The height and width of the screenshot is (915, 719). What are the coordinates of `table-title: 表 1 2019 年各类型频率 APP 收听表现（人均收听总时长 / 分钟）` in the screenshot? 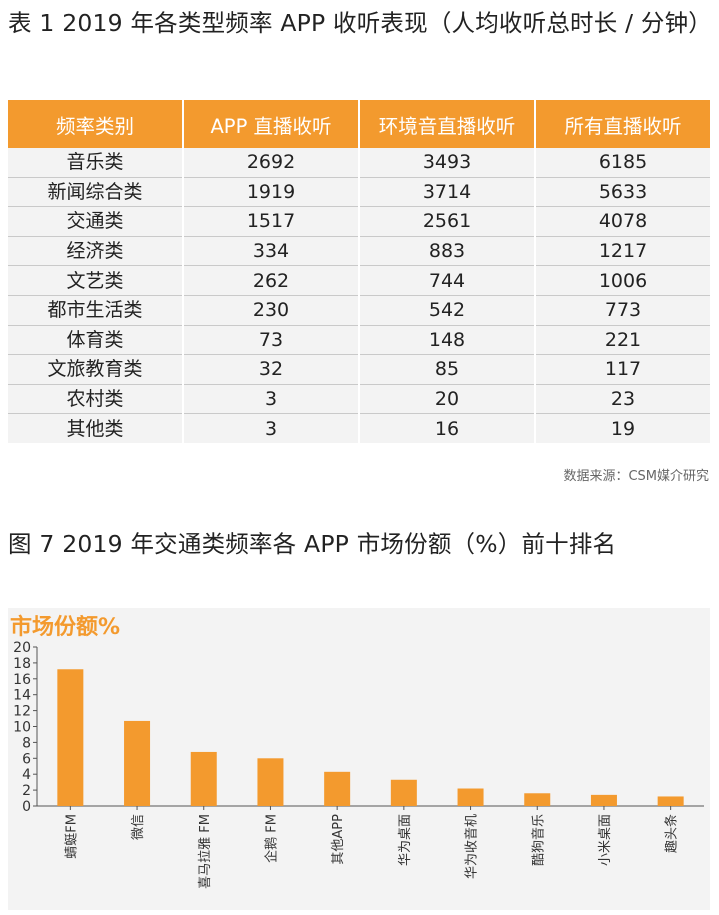 It's located at (360, 23).